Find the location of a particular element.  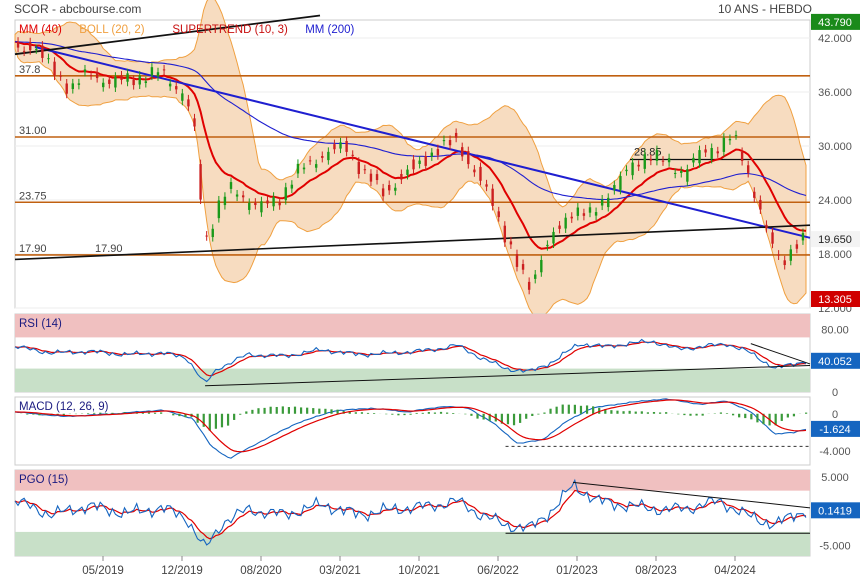

oversold-zone is located at coordinates (412, 543).